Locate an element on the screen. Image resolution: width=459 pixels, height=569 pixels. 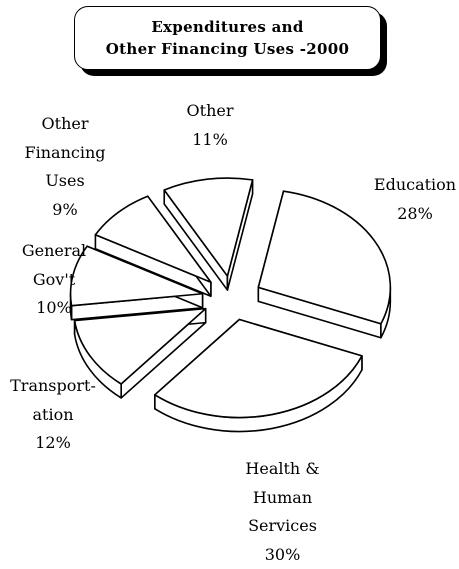
label-line: Human is located at coordinates (282, 498).